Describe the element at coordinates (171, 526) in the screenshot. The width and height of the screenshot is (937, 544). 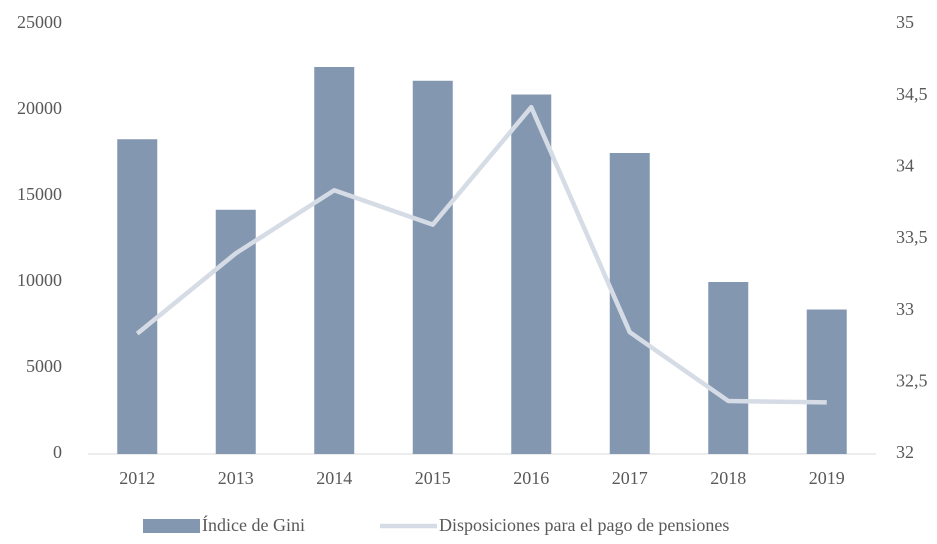
I see `legend-swatch` at that location.